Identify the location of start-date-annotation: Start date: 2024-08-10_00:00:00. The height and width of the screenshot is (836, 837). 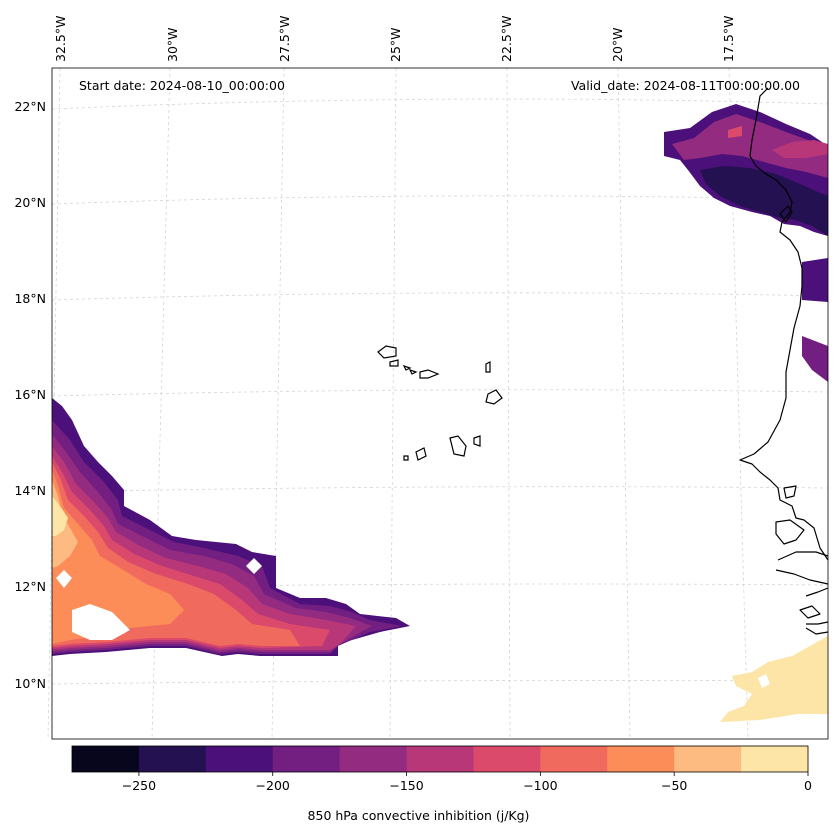
(182, 85).